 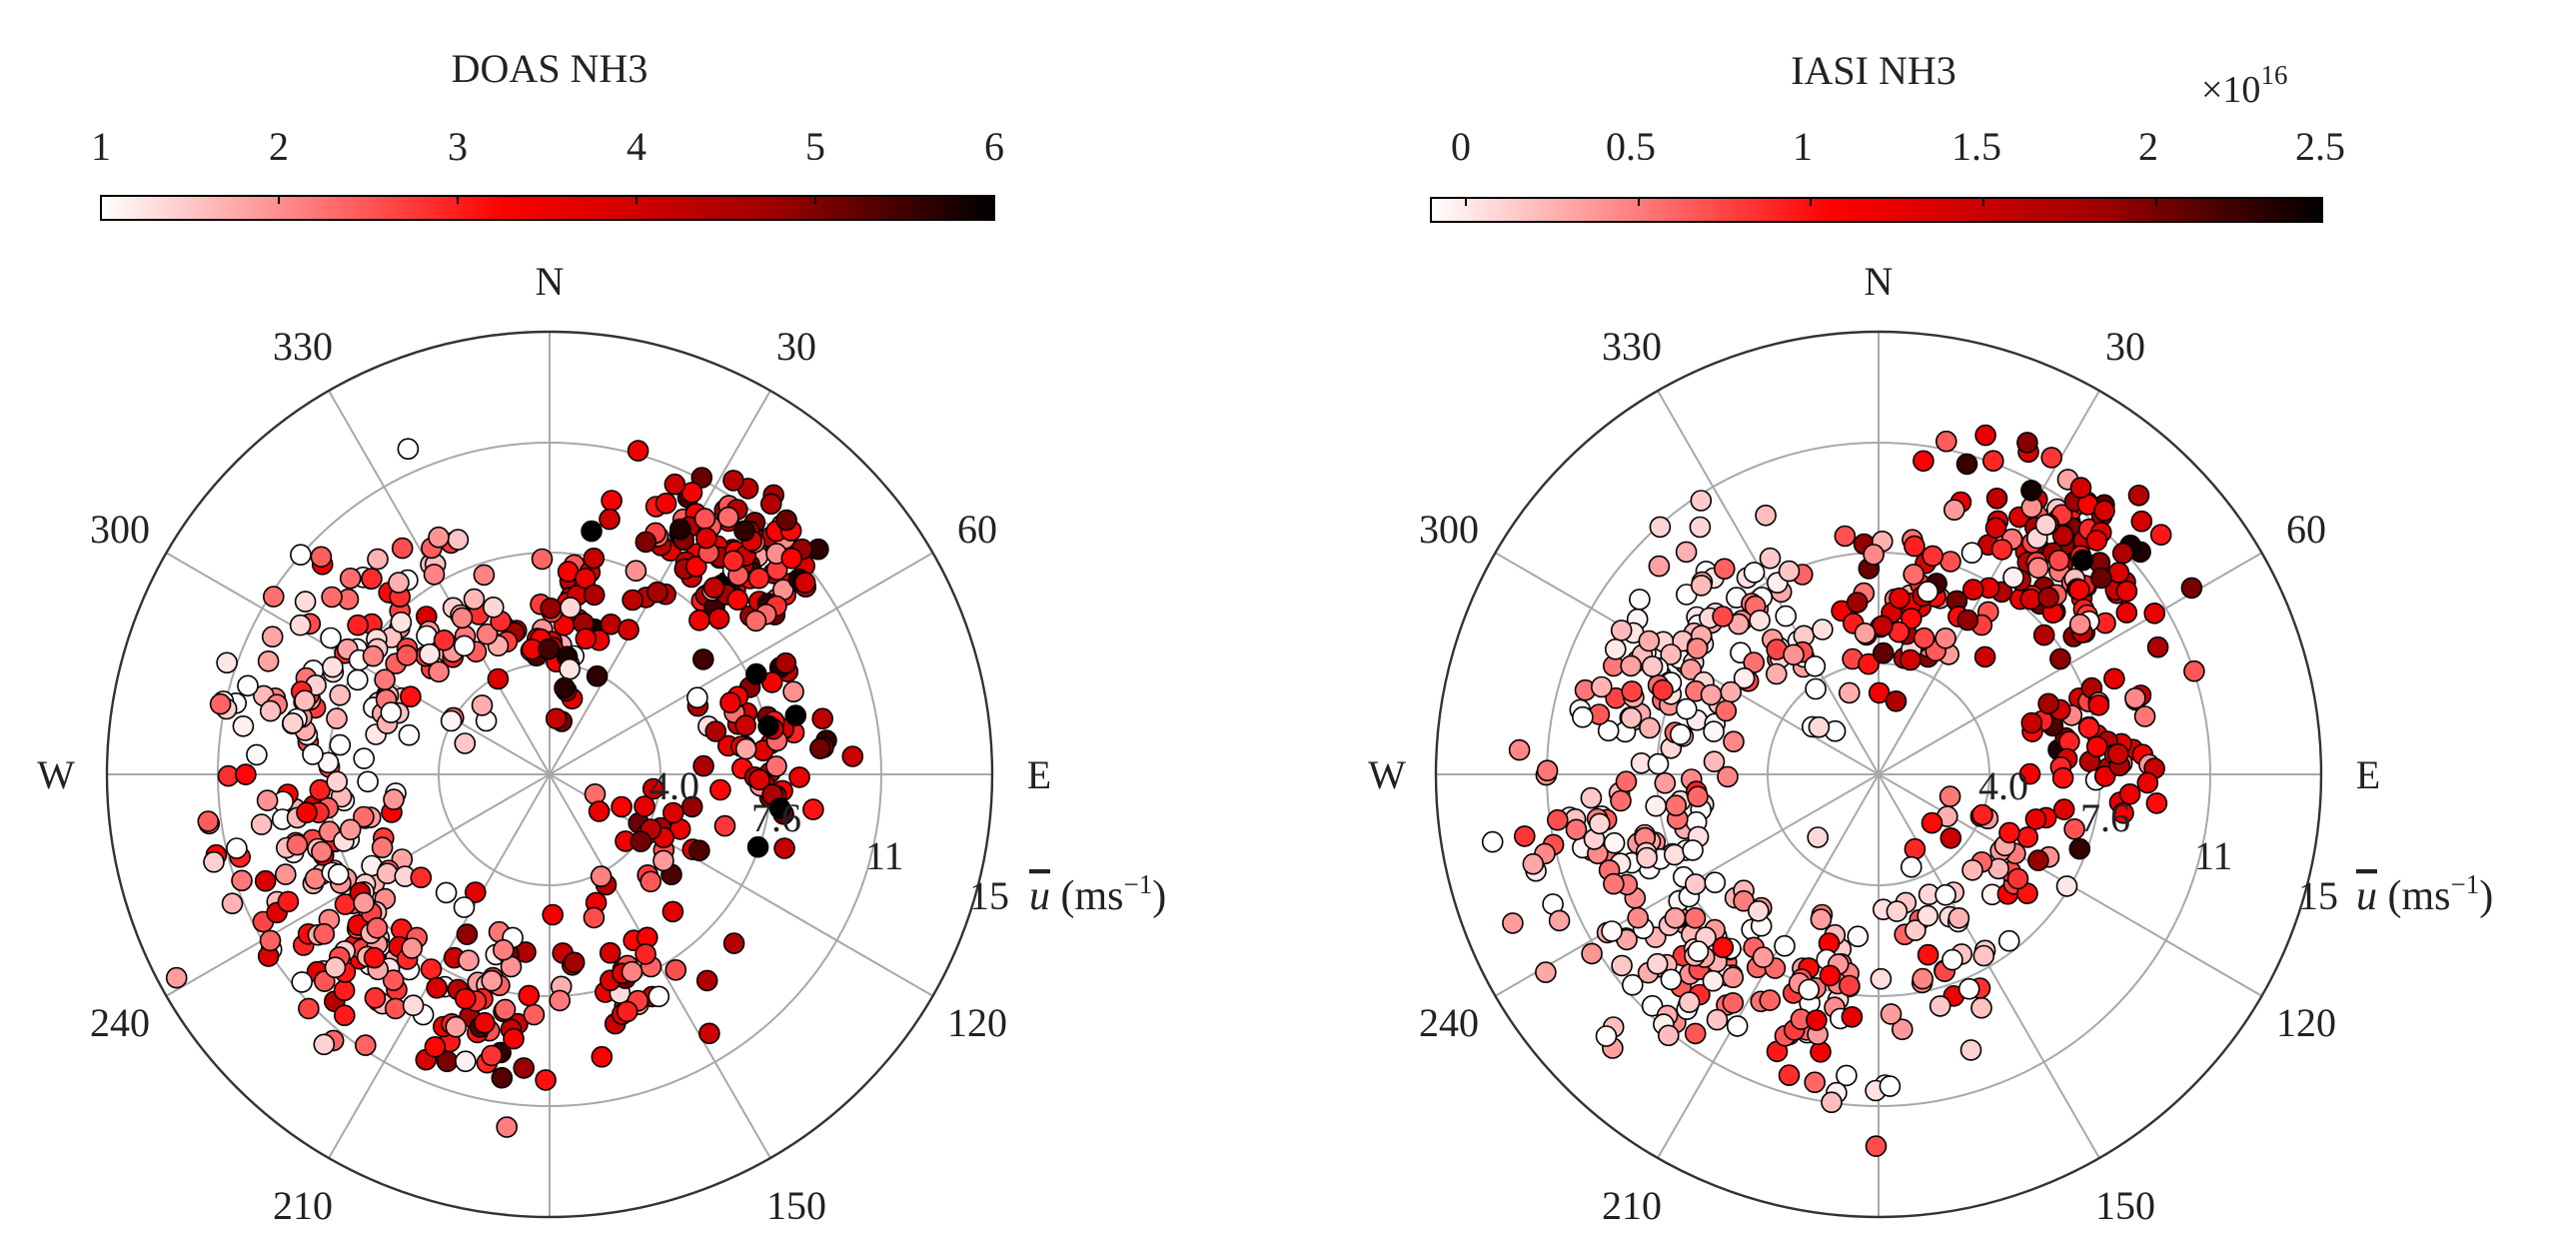 What do you see at coordinates (2125, 1206) in the screenshot?
I see `angle-label: 150` at bounding box center [2125, 1206].